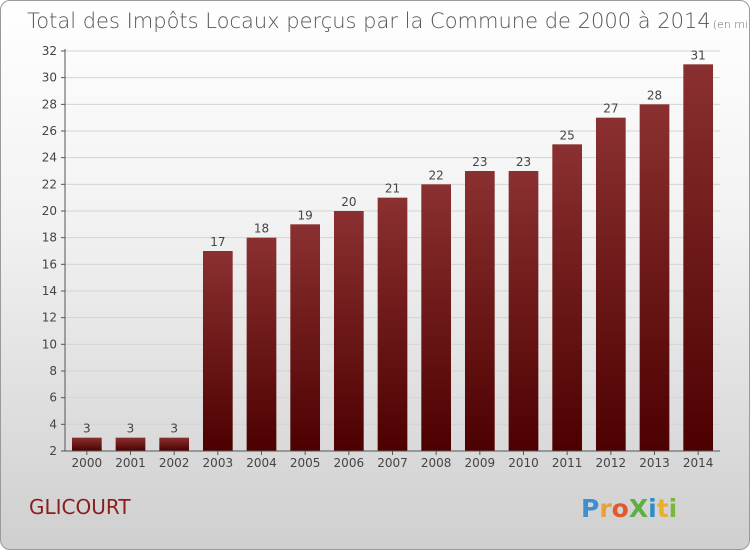 Image resolution: width=750 pixels, height=550 pixels. Describe the element at coordinates (731, 24) in the screenshot. I see `chart-unit-note: (en milliers d'€)` at that location.